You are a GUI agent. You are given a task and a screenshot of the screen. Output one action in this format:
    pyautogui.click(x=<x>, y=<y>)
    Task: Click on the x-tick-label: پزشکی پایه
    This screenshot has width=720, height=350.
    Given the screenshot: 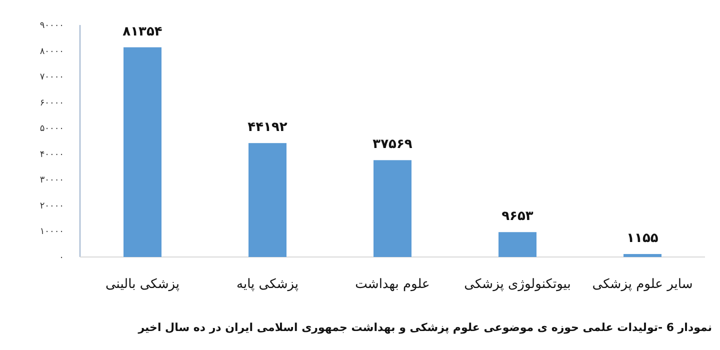 What is the action you would take?
    pyautogui.click(x=267, y=284)
    